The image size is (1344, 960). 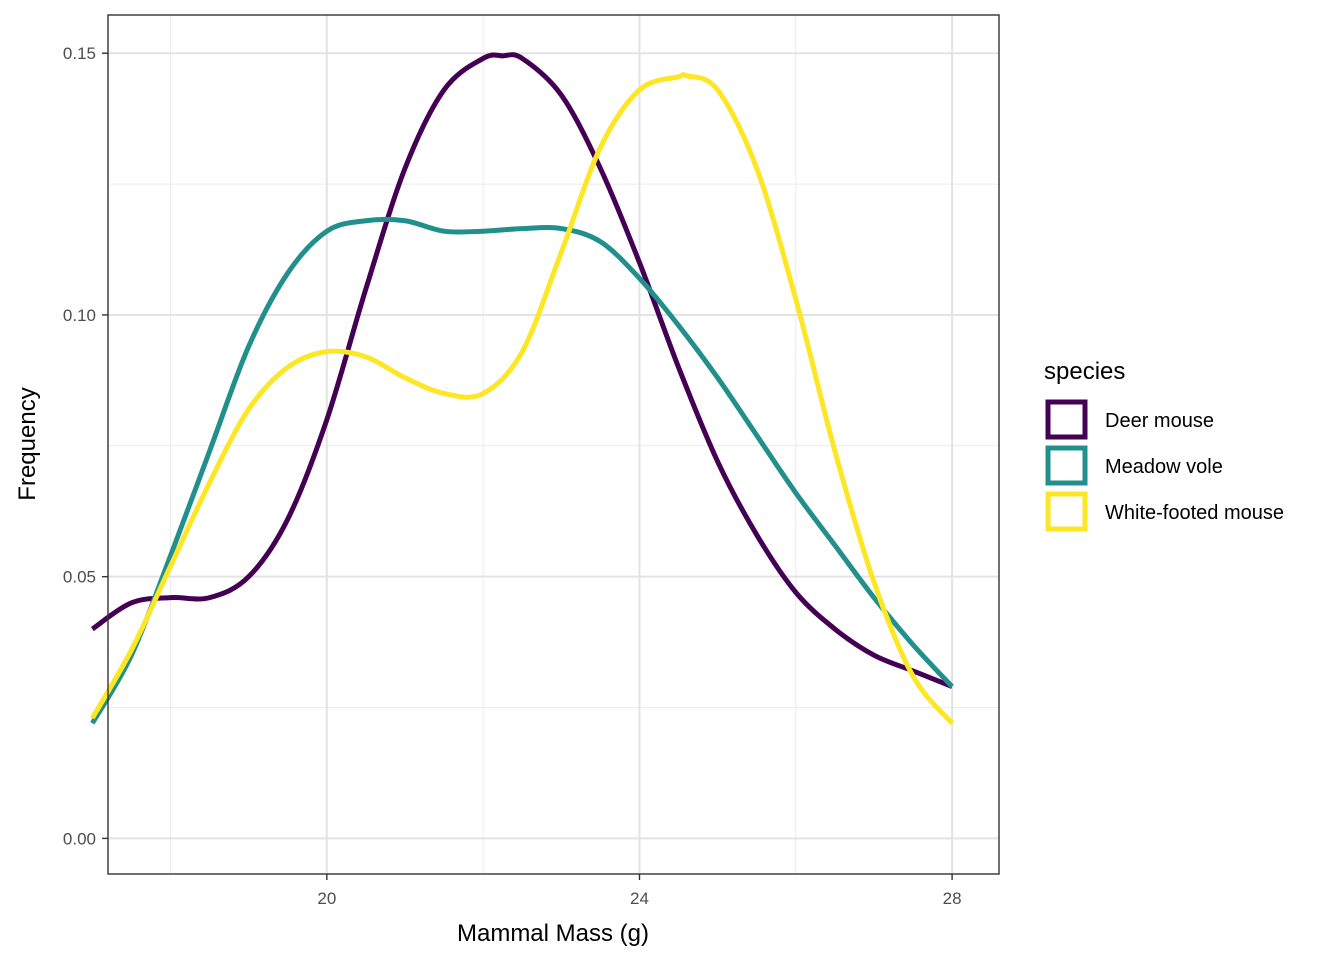 I want to click on legend-label-white-footed-mouse: White-footed mouse, so click(x=1194, y=513).